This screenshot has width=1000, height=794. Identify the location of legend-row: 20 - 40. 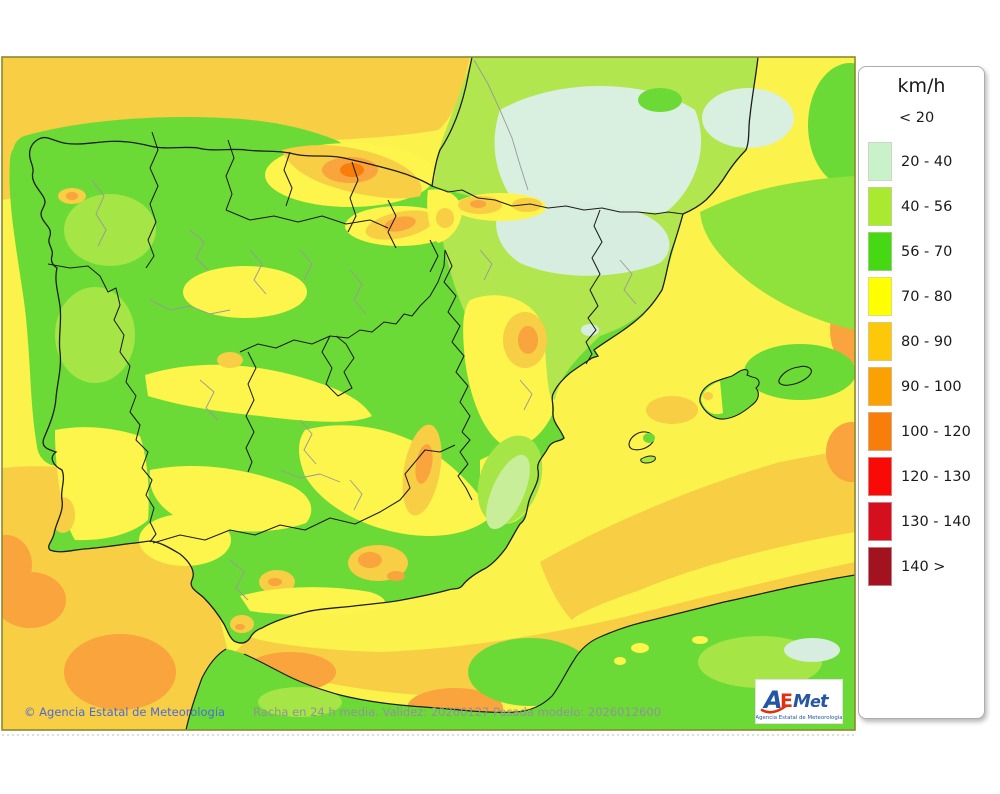
(921, 161).